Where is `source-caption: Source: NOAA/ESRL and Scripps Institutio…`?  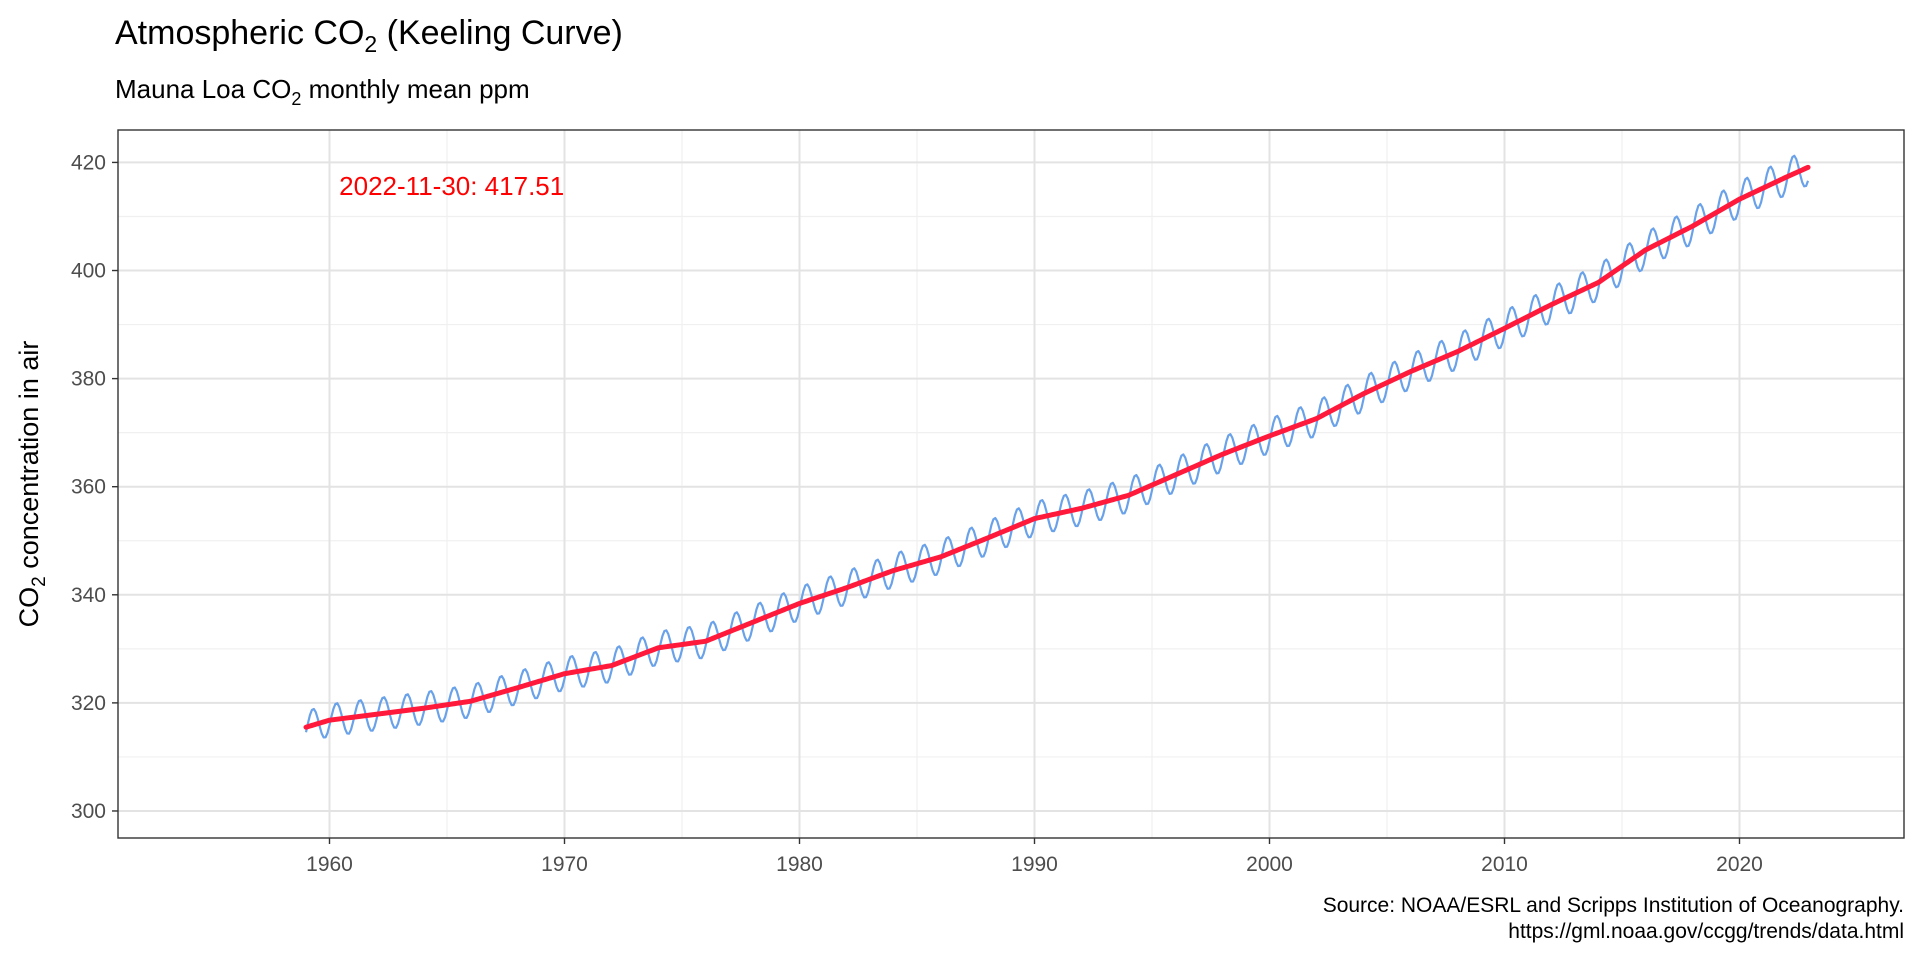
source-caption: Source: NOAA/ESRL and Scripps Institutio… is located at coordinates (1613, 905).